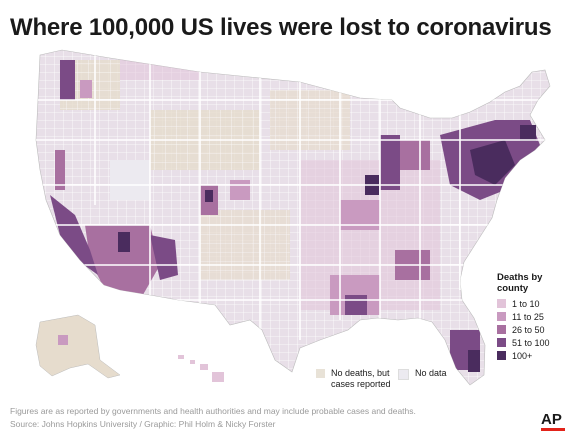  Describe the element at coordinates (78, 346) in the screenshot. I see `alaska-shape` at that location.